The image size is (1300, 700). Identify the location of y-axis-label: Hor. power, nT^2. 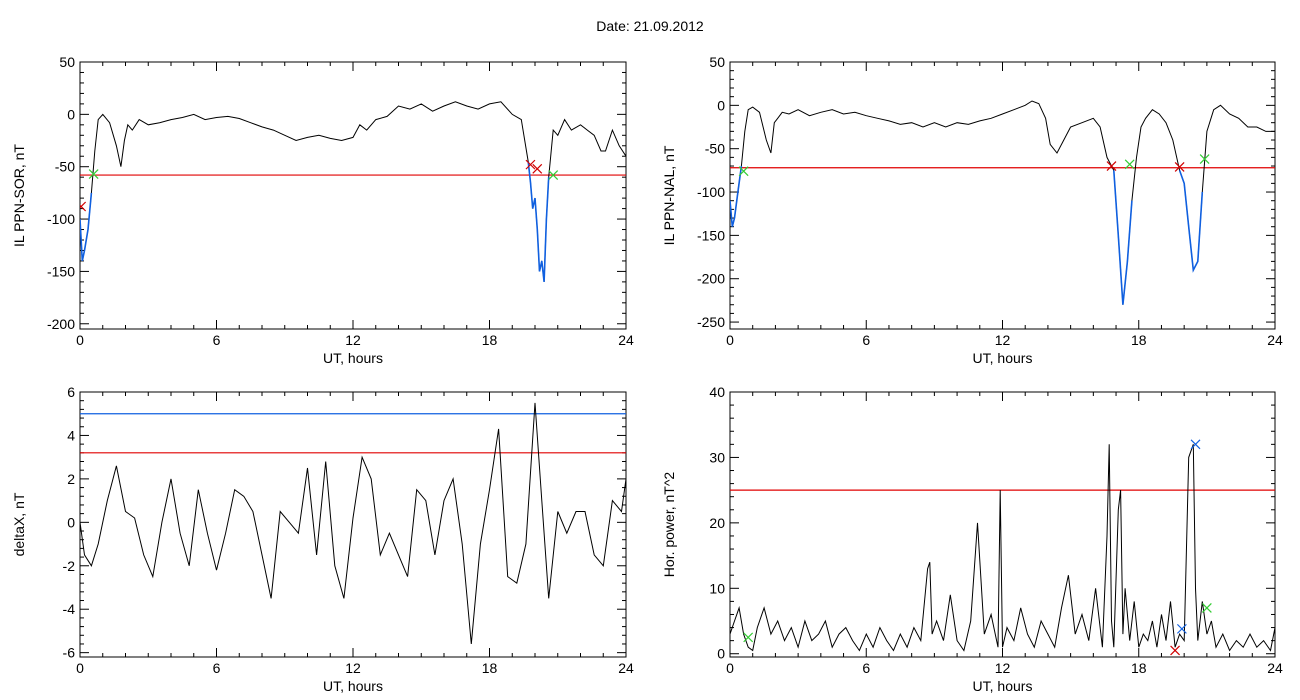
(669, 525).